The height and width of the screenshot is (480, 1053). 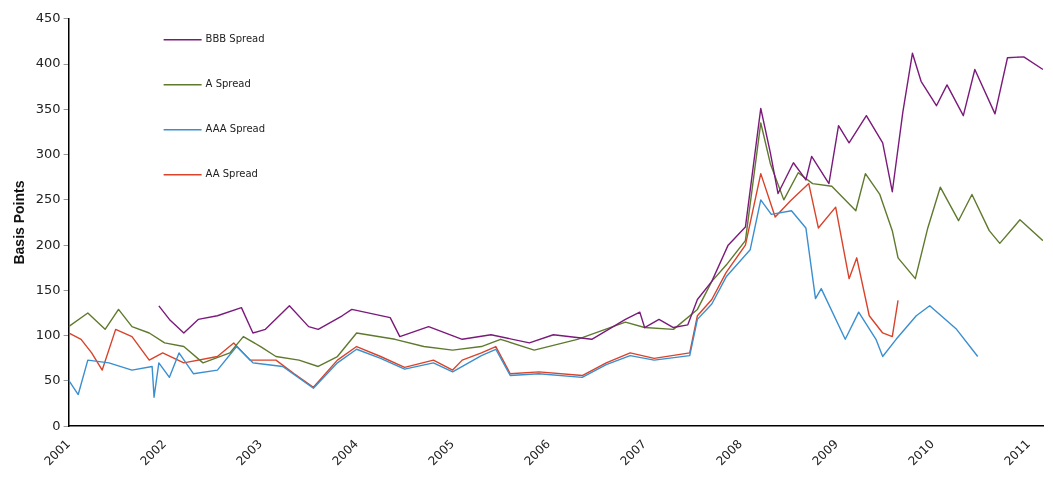 What do you see at coordinates (19, 222) in the screenshot?
I see `y-axis-title: Basis Points` at bounding box center [19, 222].